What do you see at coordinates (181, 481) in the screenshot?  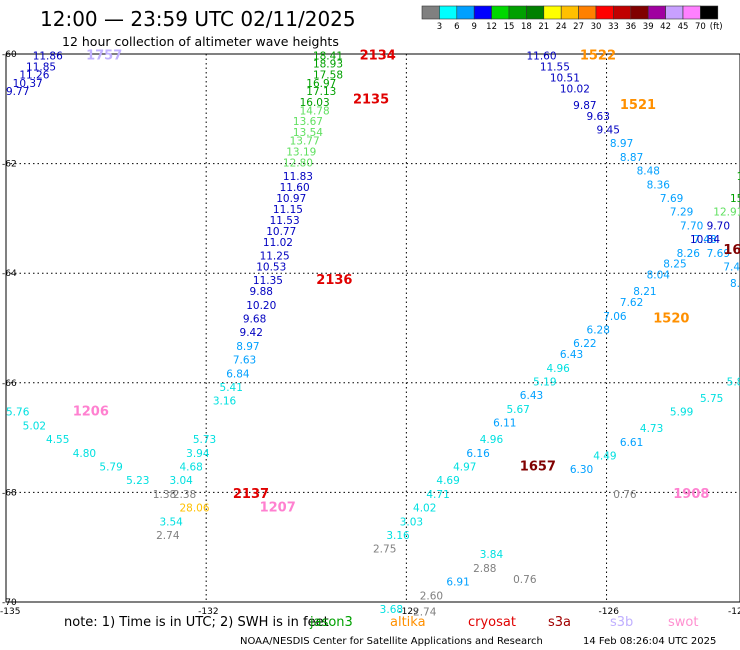 I see `wave-height-label: 3.04` at bounding box center [181, 481].